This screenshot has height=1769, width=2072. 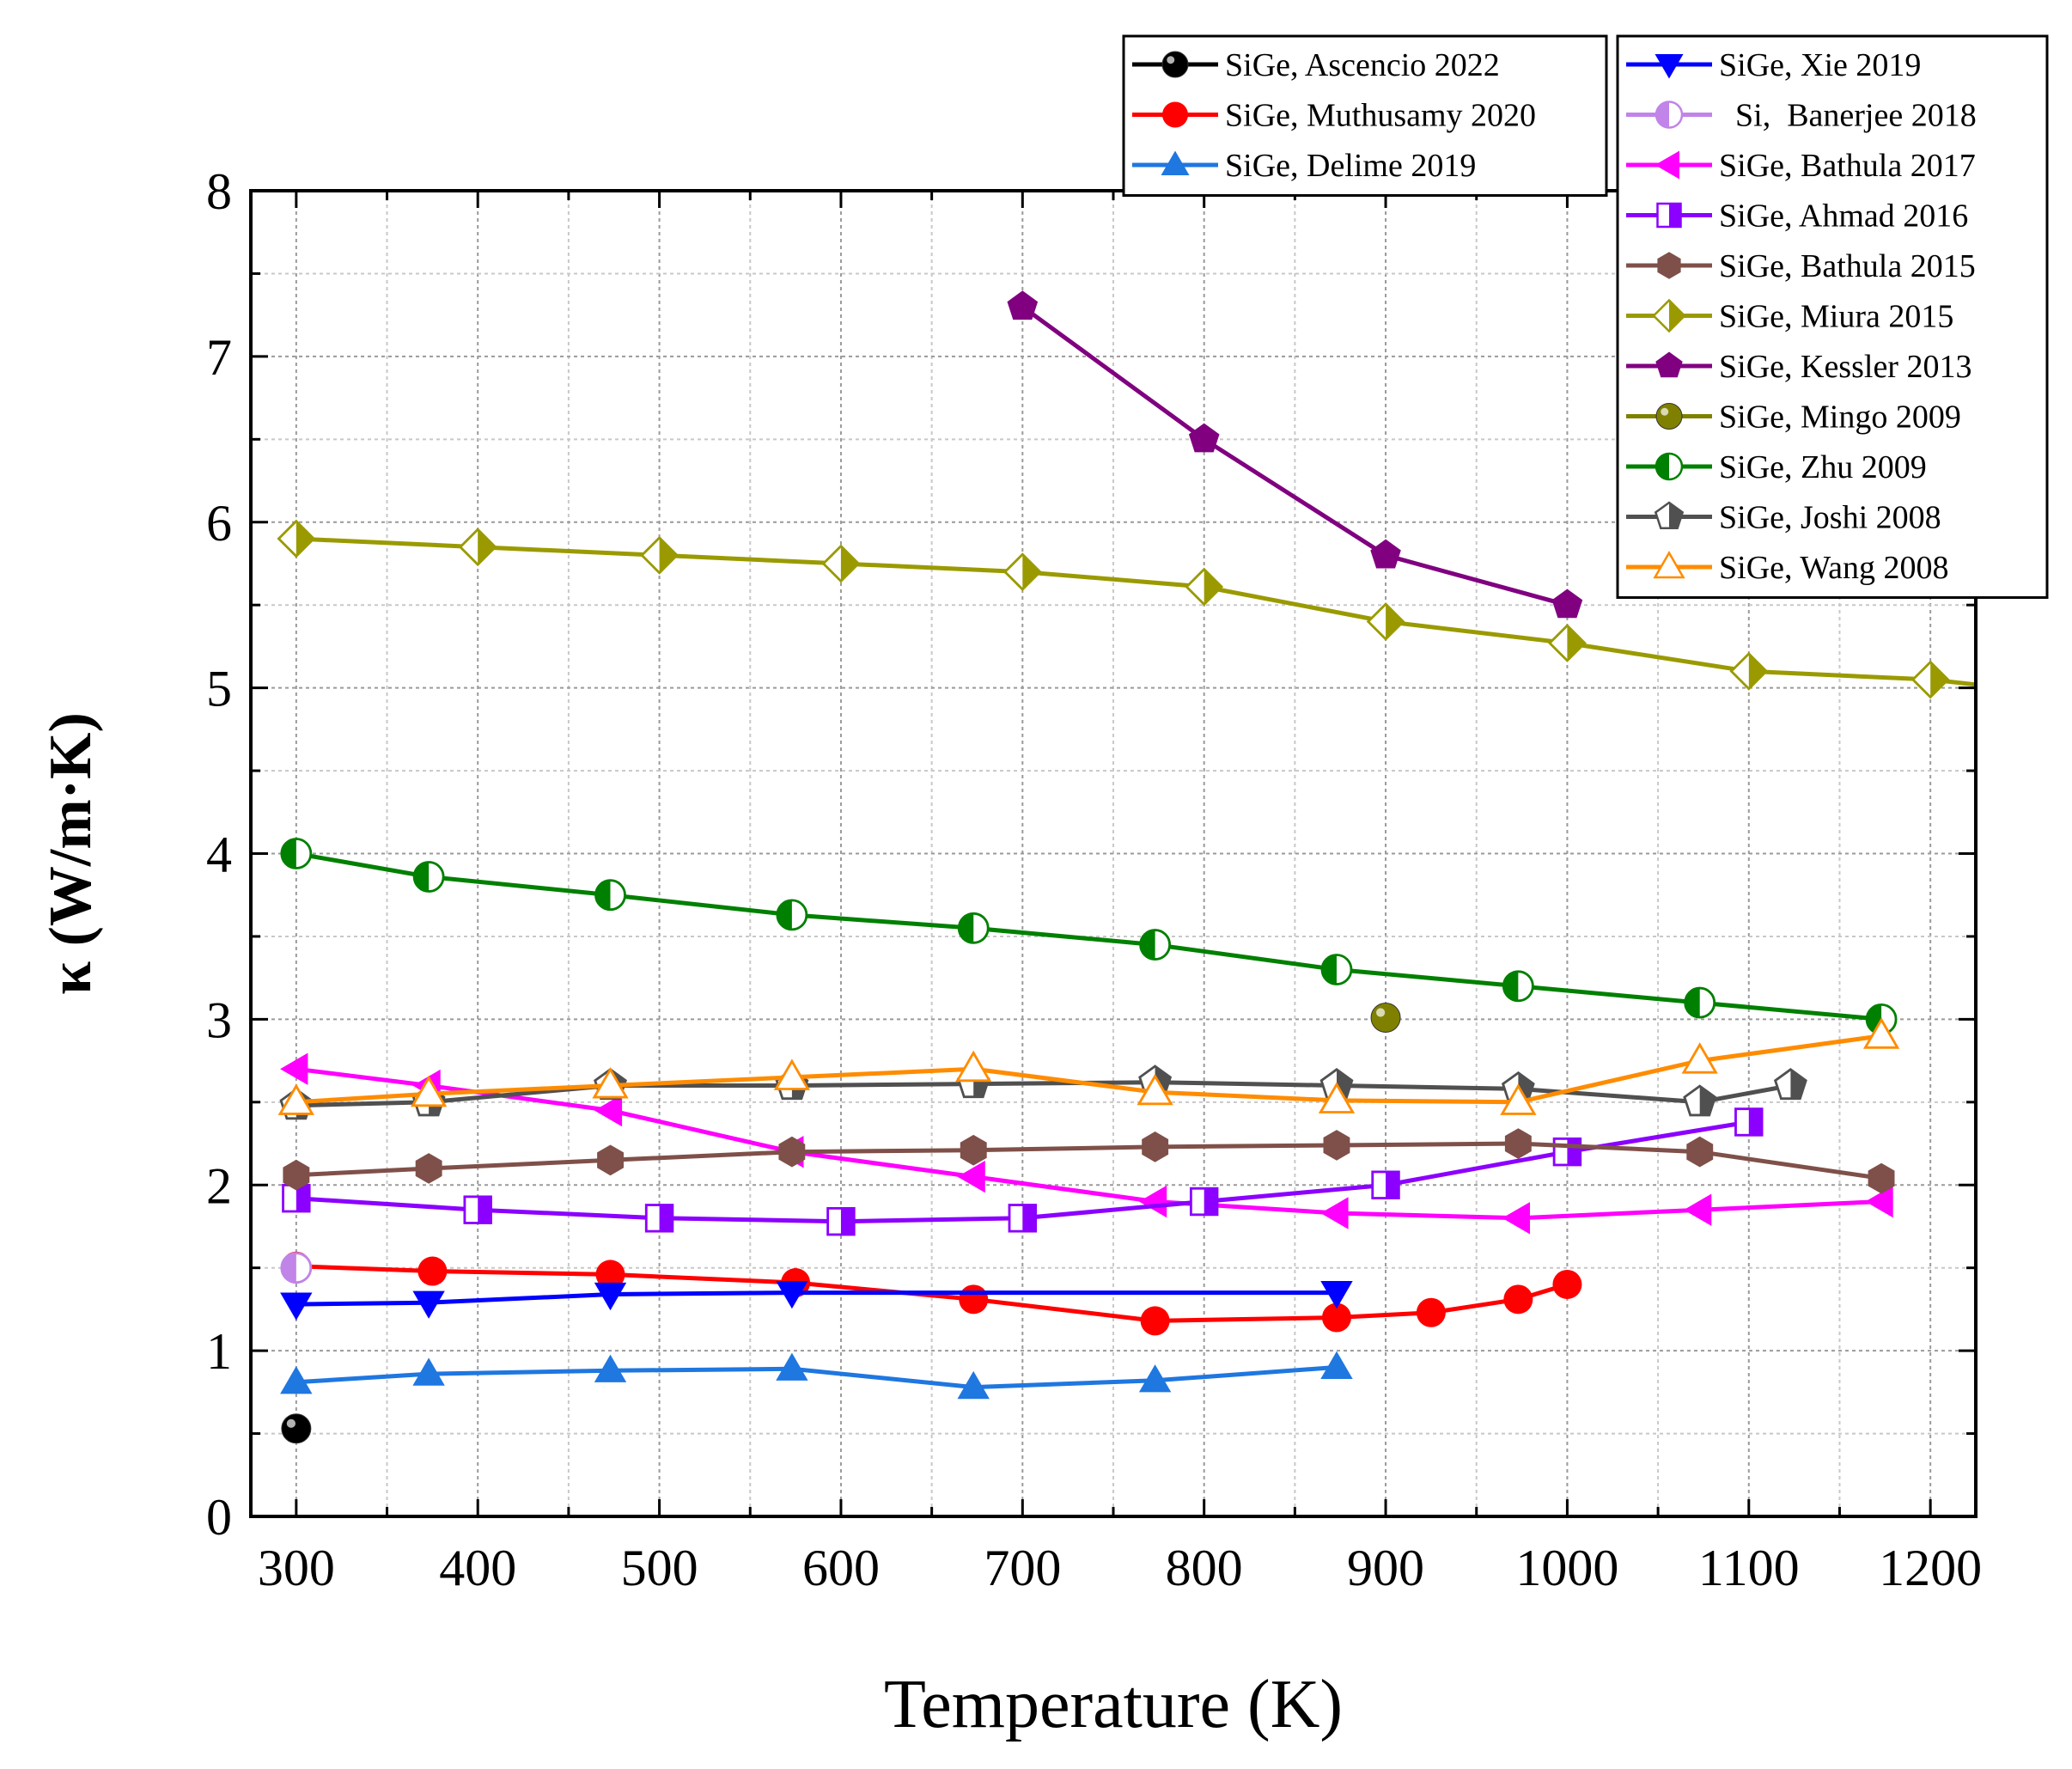 What do you see at coordinates (1801, 166) in the screenshot?
I see `legend-item: SiGe, Bathula 2017` at bounding box center [1801, 166].